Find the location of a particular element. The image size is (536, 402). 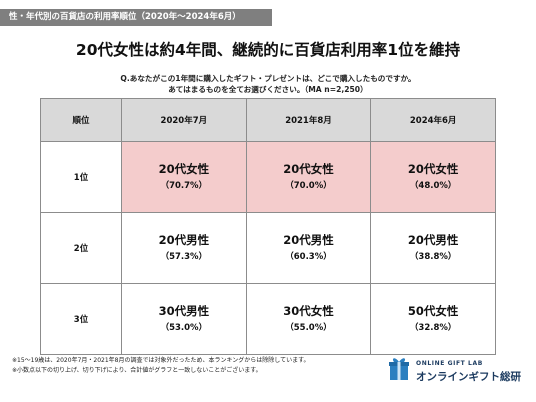

ranking-cell: 20代女性 （48.0%） is located at coordinates (433, 177).